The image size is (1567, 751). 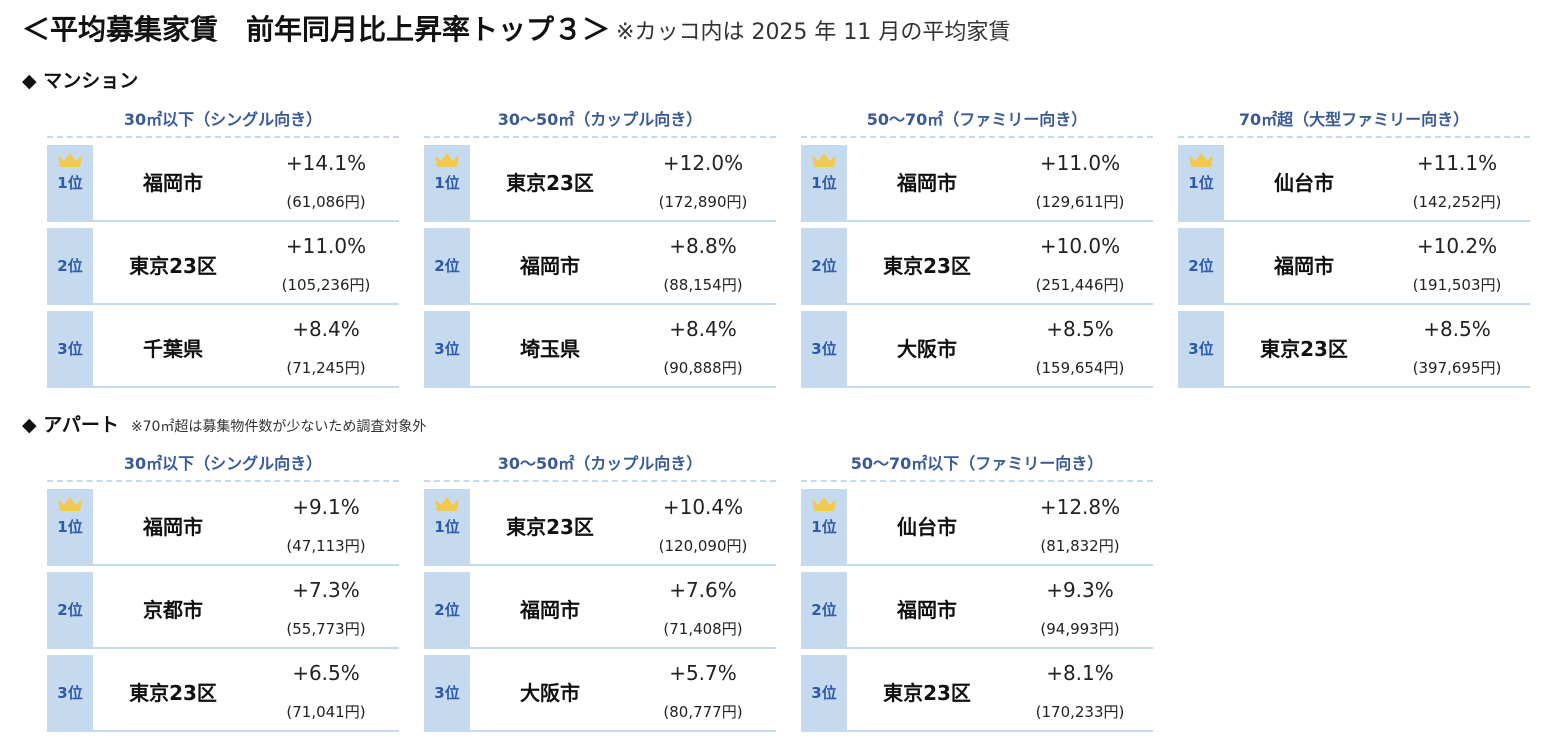 I want to click on average-rent: (47,113円), so click(x=326, y=546).